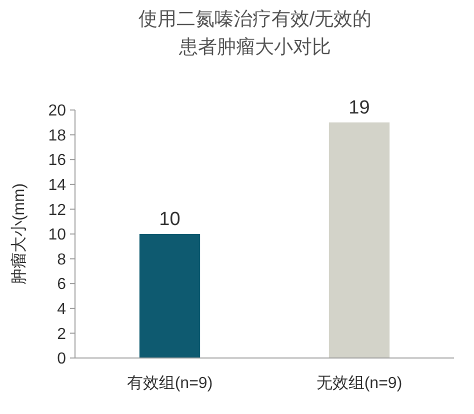 The width and height of the screenshot is (474, 414). Describe the element at coordinates (57, 210) in the screenshot. I see `y-tick-label: 12` at that location.